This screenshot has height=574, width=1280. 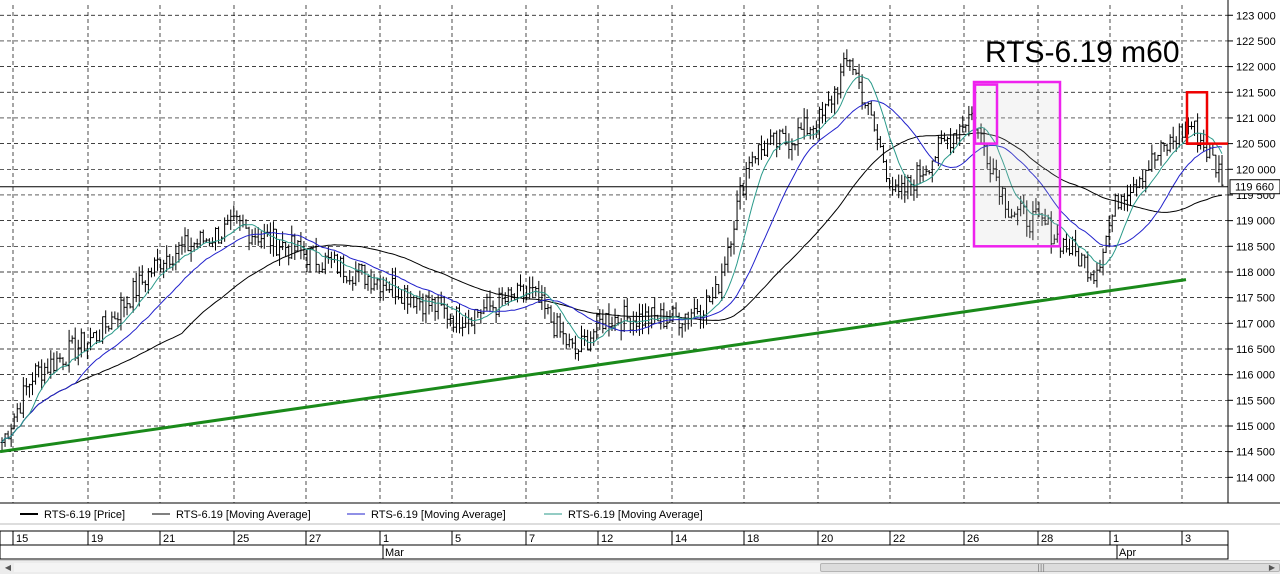 I want to click on date-label: 12, so click(x=607, y=539).